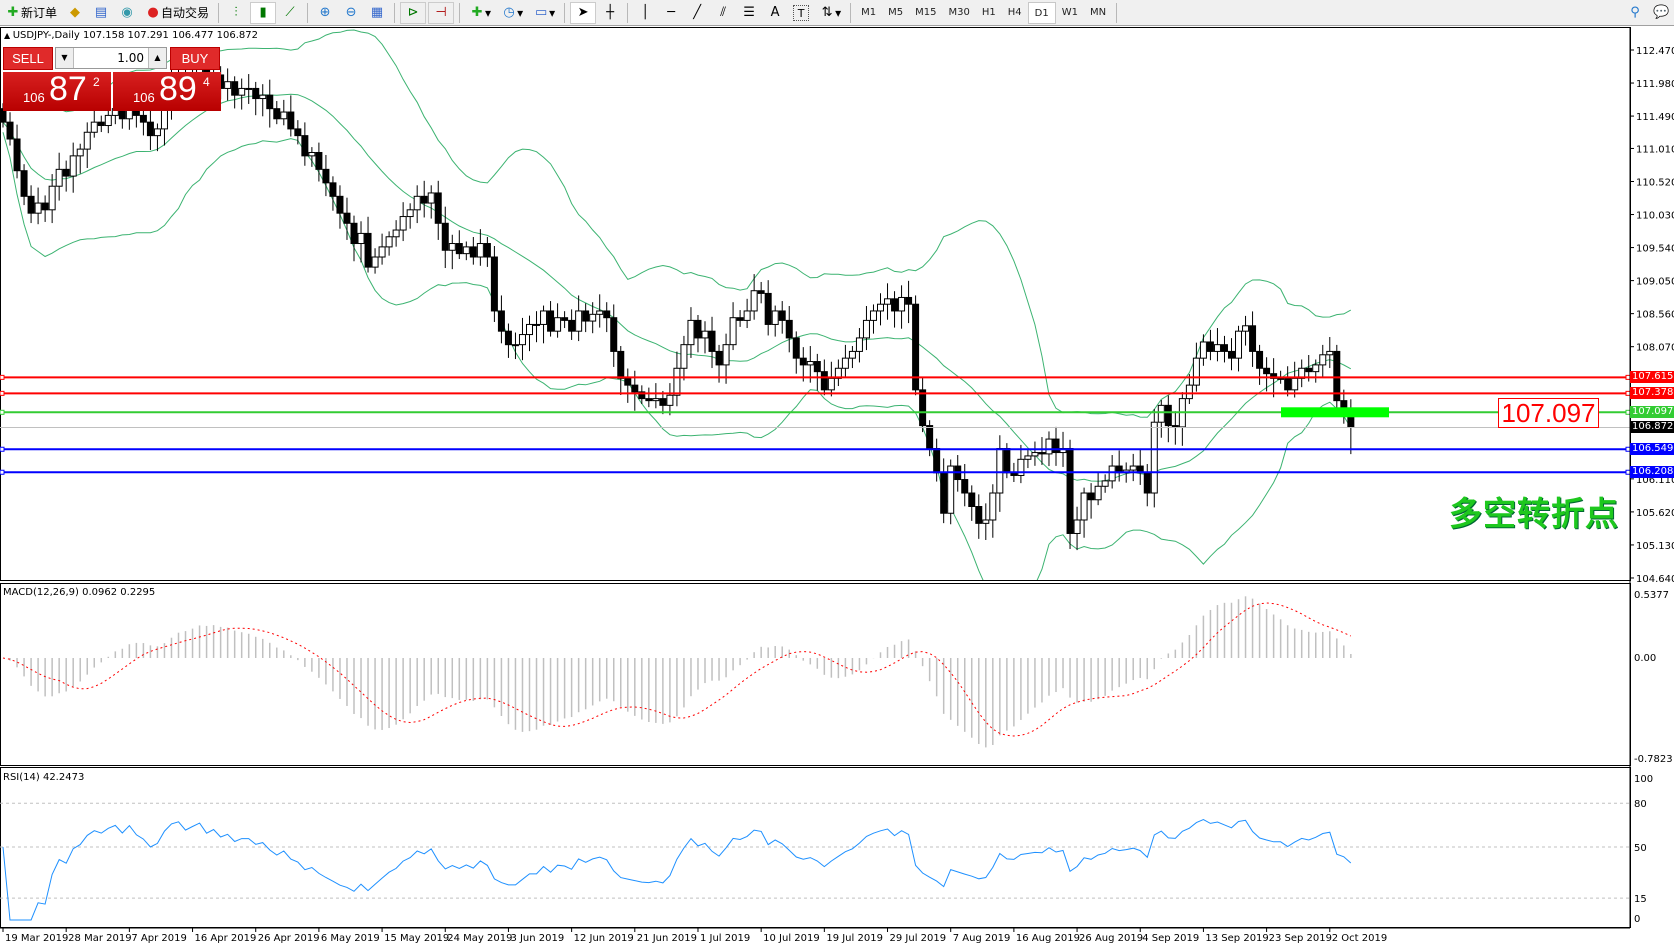 The image size is (1674, 946). What do you see at coordinates (57, 90) in the screenshot?
I see `bid-price-button: 106 87 2` at bounding box center [57, 90].